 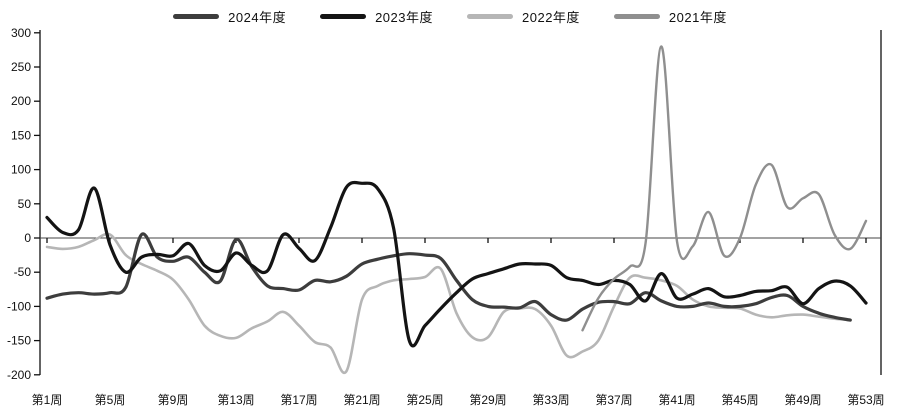 What do you see at coordinates (487, 400) in the screenshot?
I see `x-tick-label: 第29周` at bounding box center [487, 400].